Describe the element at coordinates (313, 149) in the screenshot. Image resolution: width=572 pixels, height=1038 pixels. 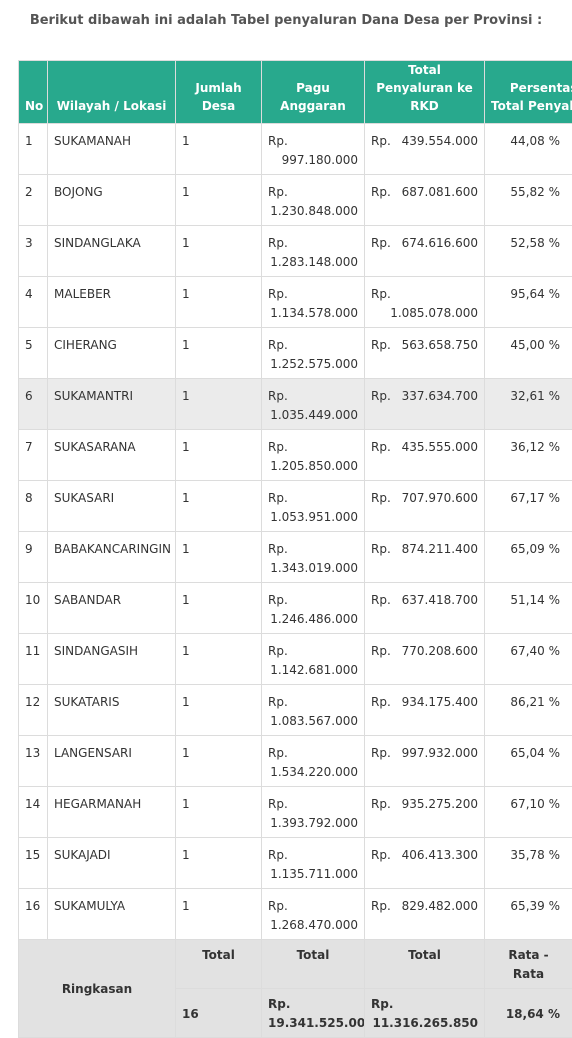
I see `cell: Rp.997.180.000` at that location.